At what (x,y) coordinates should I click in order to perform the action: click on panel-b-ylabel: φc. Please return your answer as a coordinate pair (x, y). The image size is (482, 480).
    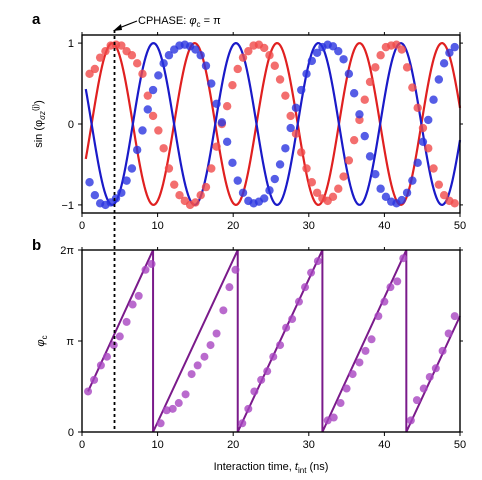
    Looking at the image, I should click on (42, 340).